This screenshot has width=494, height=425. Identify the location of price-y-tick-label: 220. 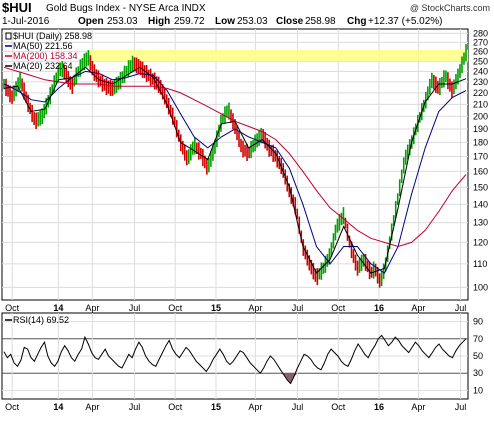
(480, 93).